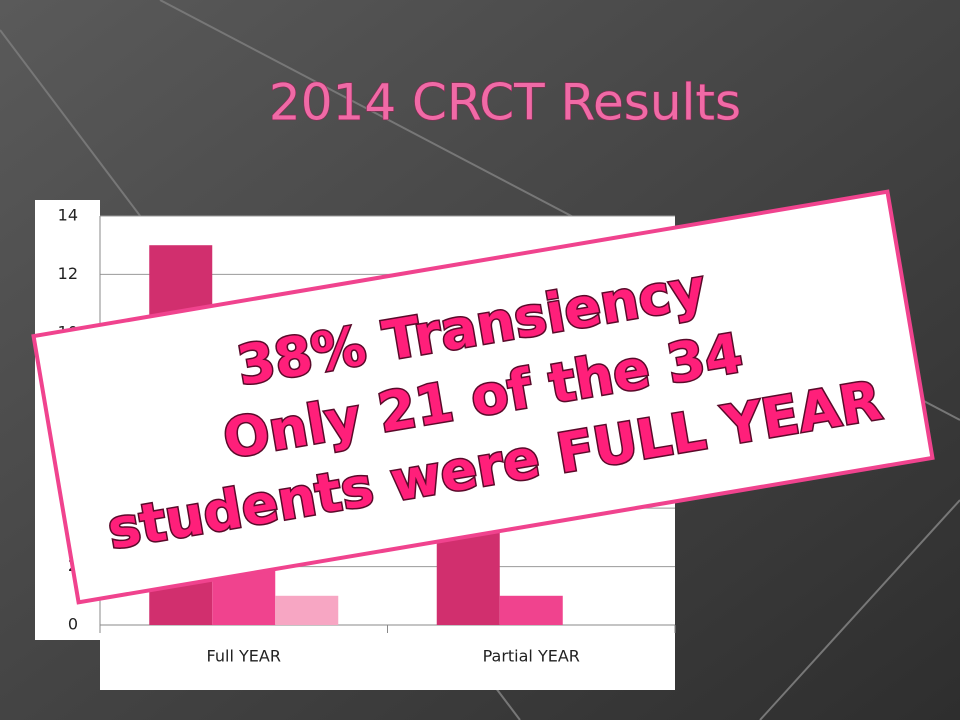 Image resolution: width=960 pixels, height=720 pixels. I want to click on y-tick-label: 12, so click(68, 273).